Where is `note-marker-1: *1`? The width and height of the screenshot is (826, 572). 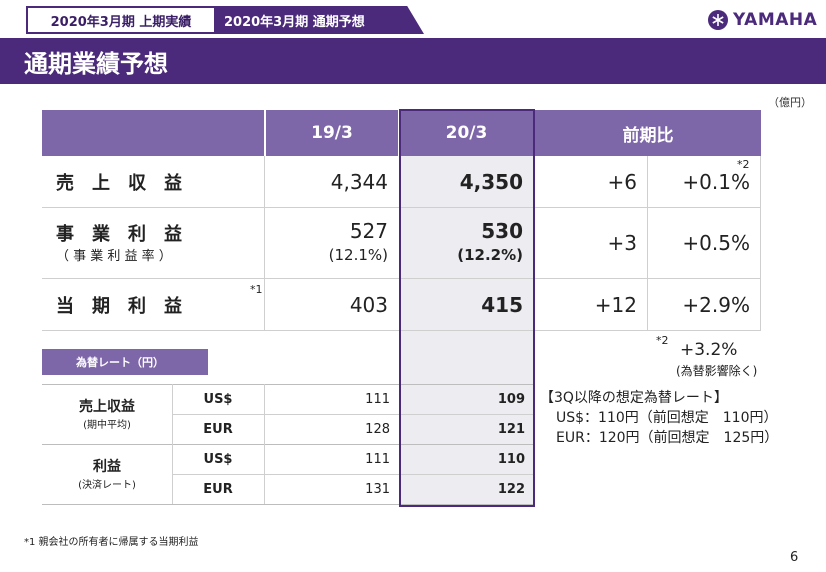 note-marker-1: *1 is located at coordinates (256, 289).